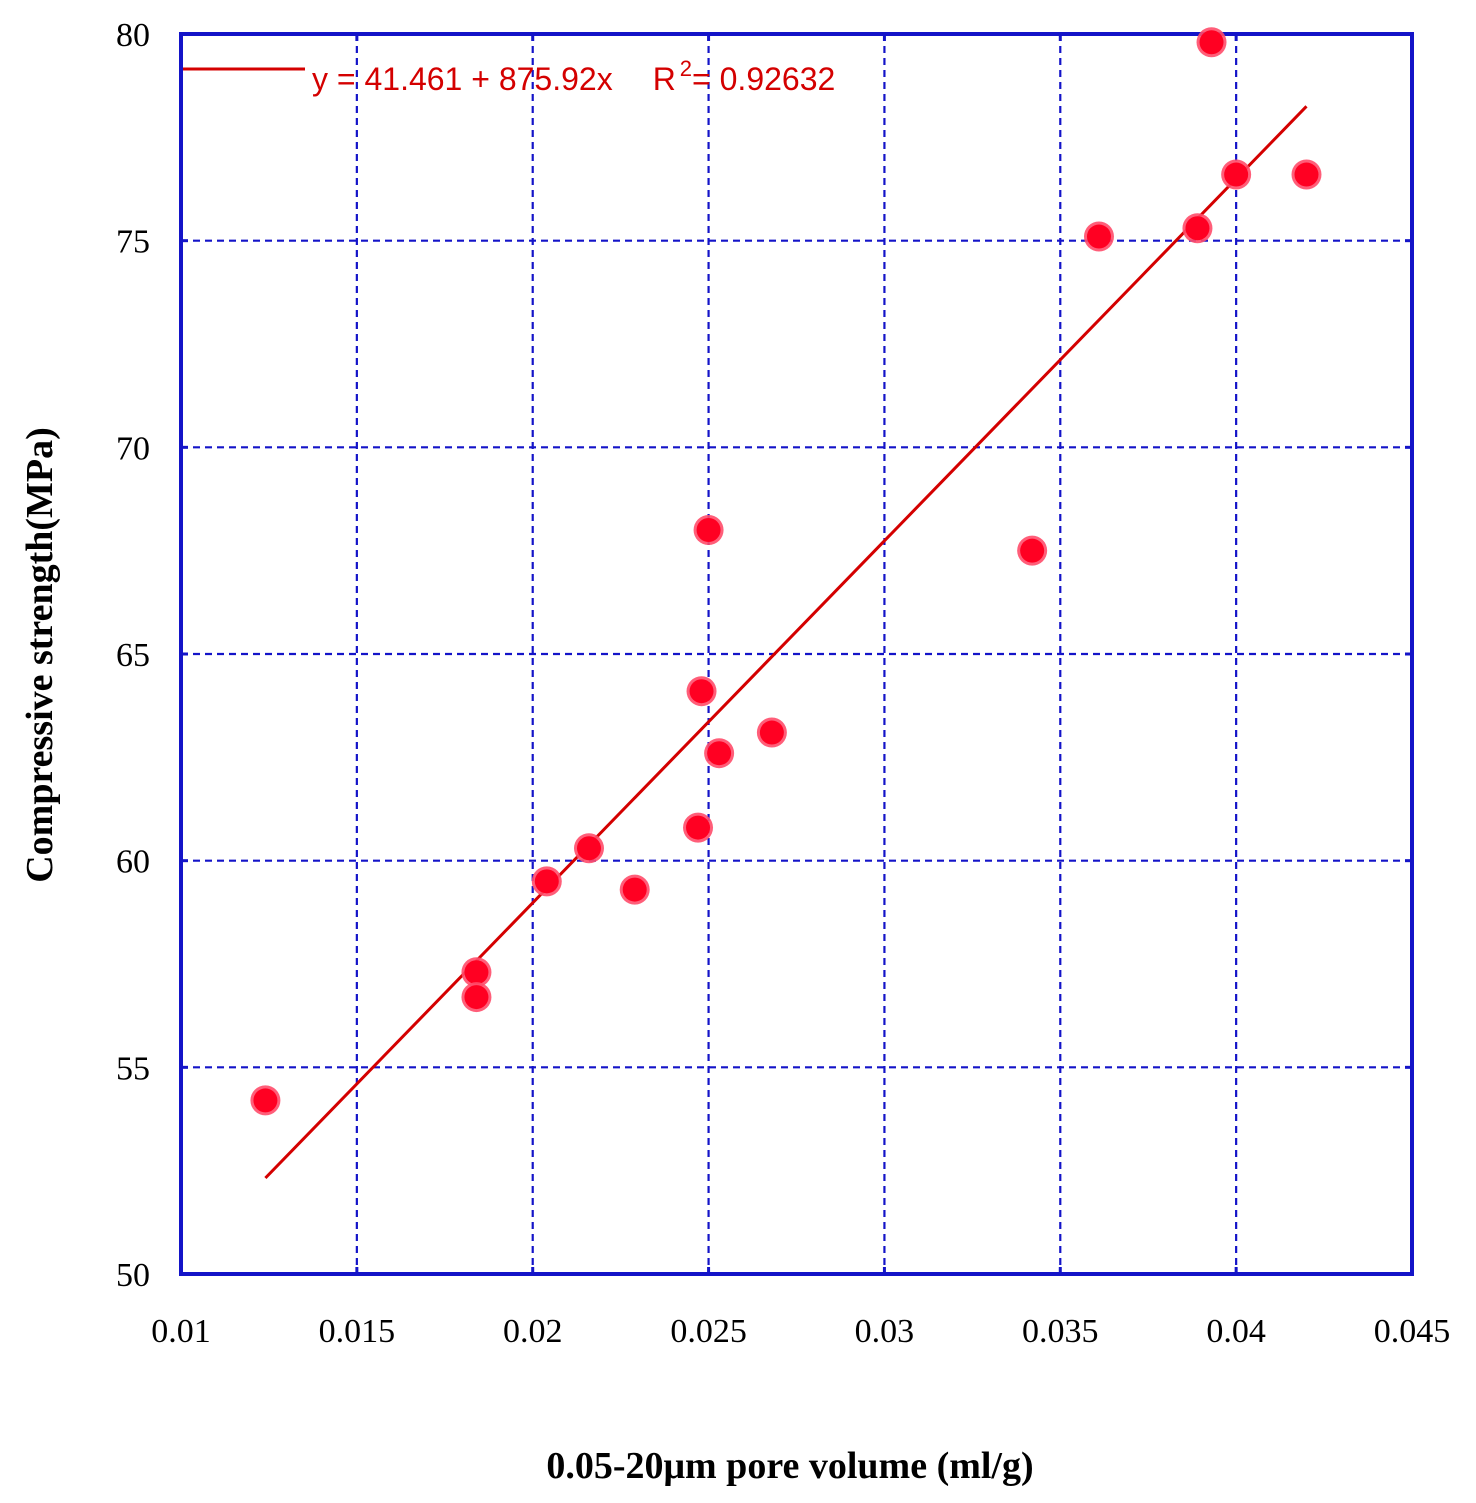  I want to click on legend-equation: y = 41.461 + 875.92x R 2= 0.92632, so click(573, 76).